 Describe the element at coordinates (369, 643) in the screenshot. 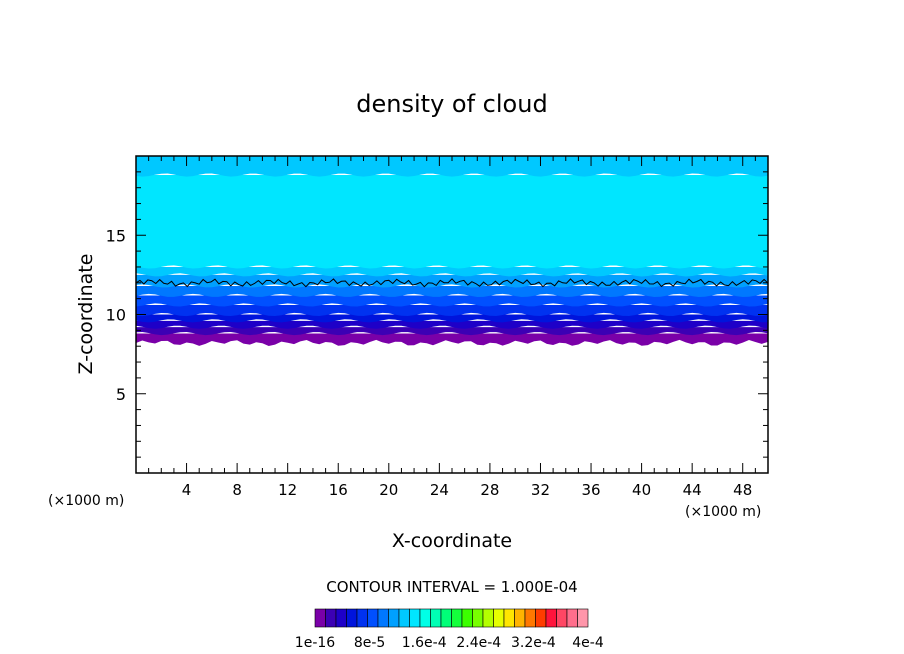

I see `colorbar-tick-label: 8e-5` at that location.